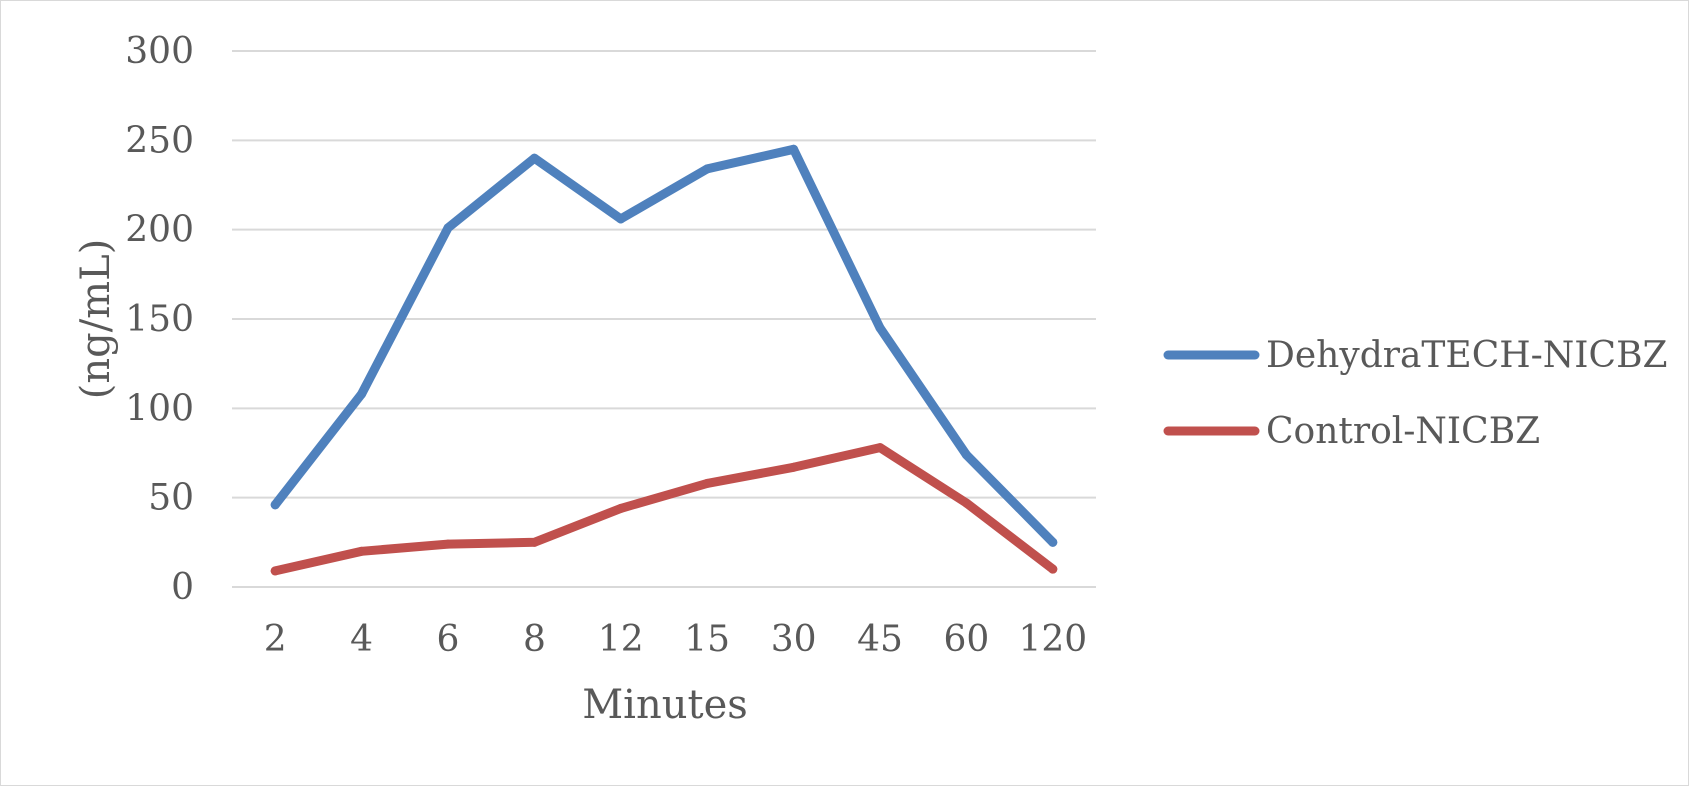 The width and height of the screenshot is (1689, 787). Describe the element at coordinates (880, 639) in the screenshot. I see `x-tick-label: 45` at that location.